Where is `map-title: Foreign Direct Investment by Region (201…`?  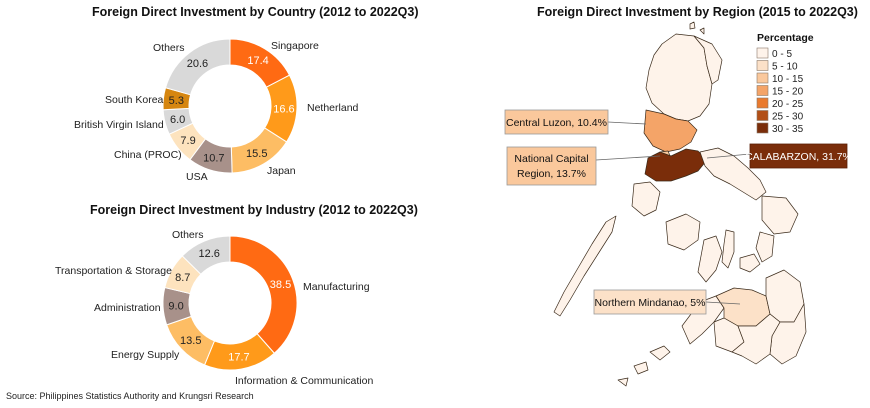 map-title: Foreign Direct Investment by Region (201… is located at coordinates (697, 12).